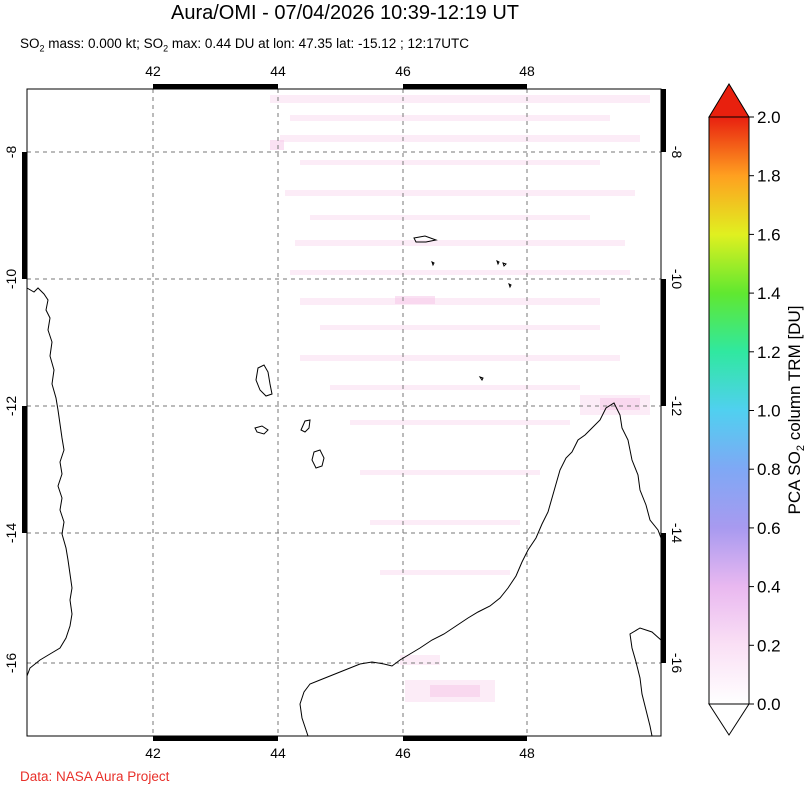  Describe the element at coordinates (769, 117) in the screenshot. I see `colorbar-tick: 2.0` at that location.